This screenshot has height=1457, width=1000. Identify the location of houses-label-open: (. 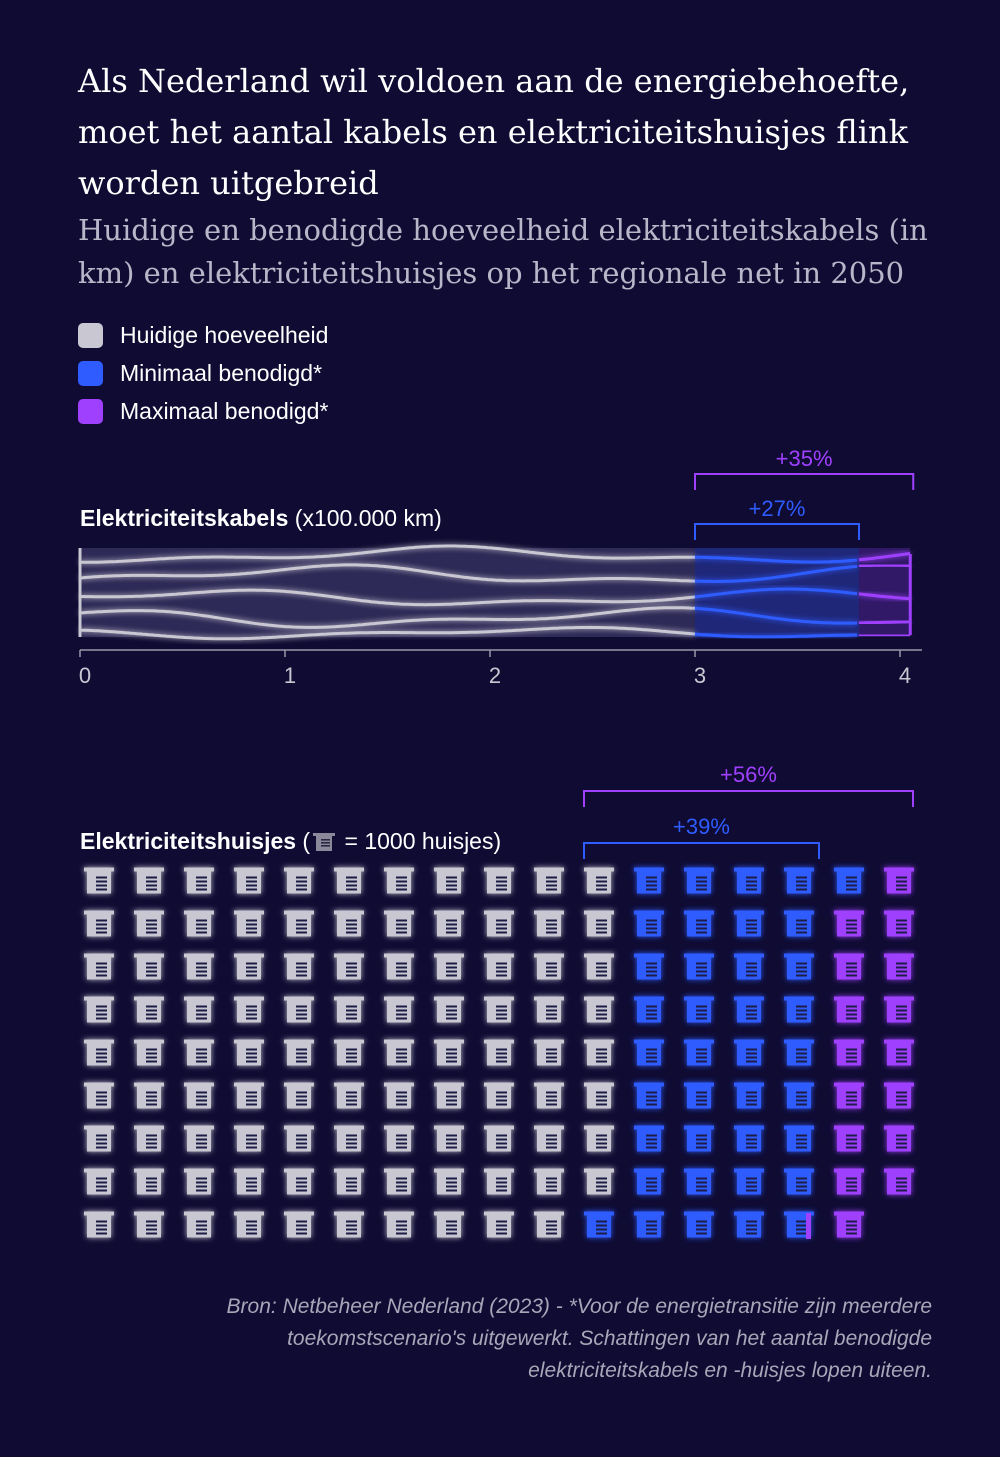
(303, 841).